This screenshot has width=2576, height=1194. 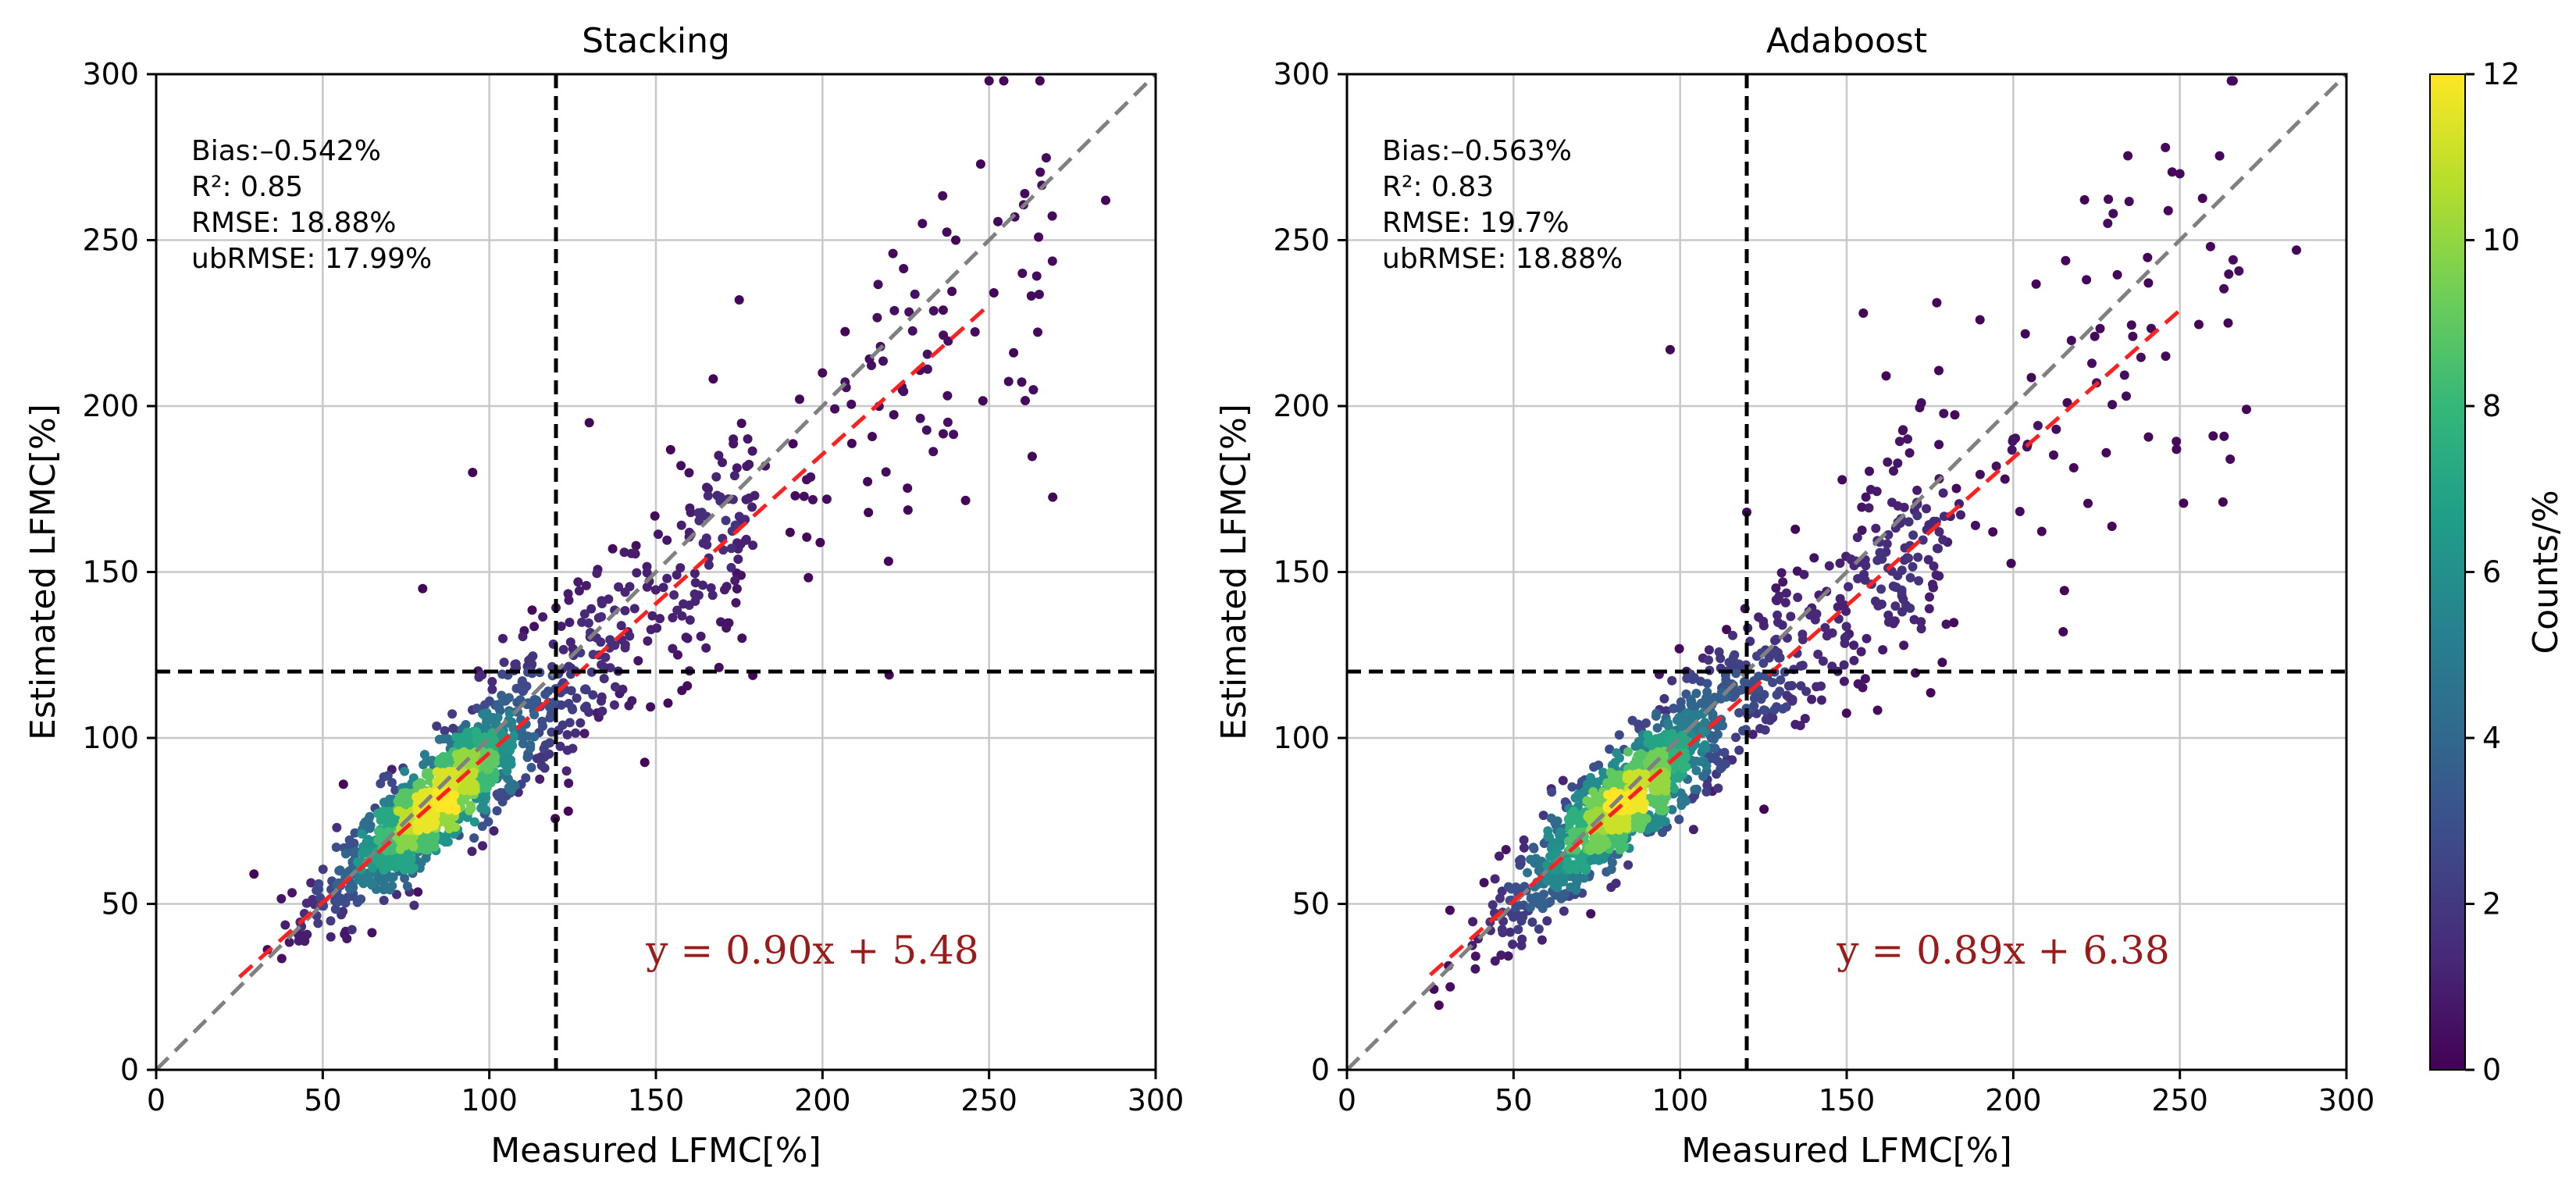 What do you see at coordinates (2347, 1100) in the screenshot?
I see `x-tick-label: 300` at bounding box center [2347, 1100].